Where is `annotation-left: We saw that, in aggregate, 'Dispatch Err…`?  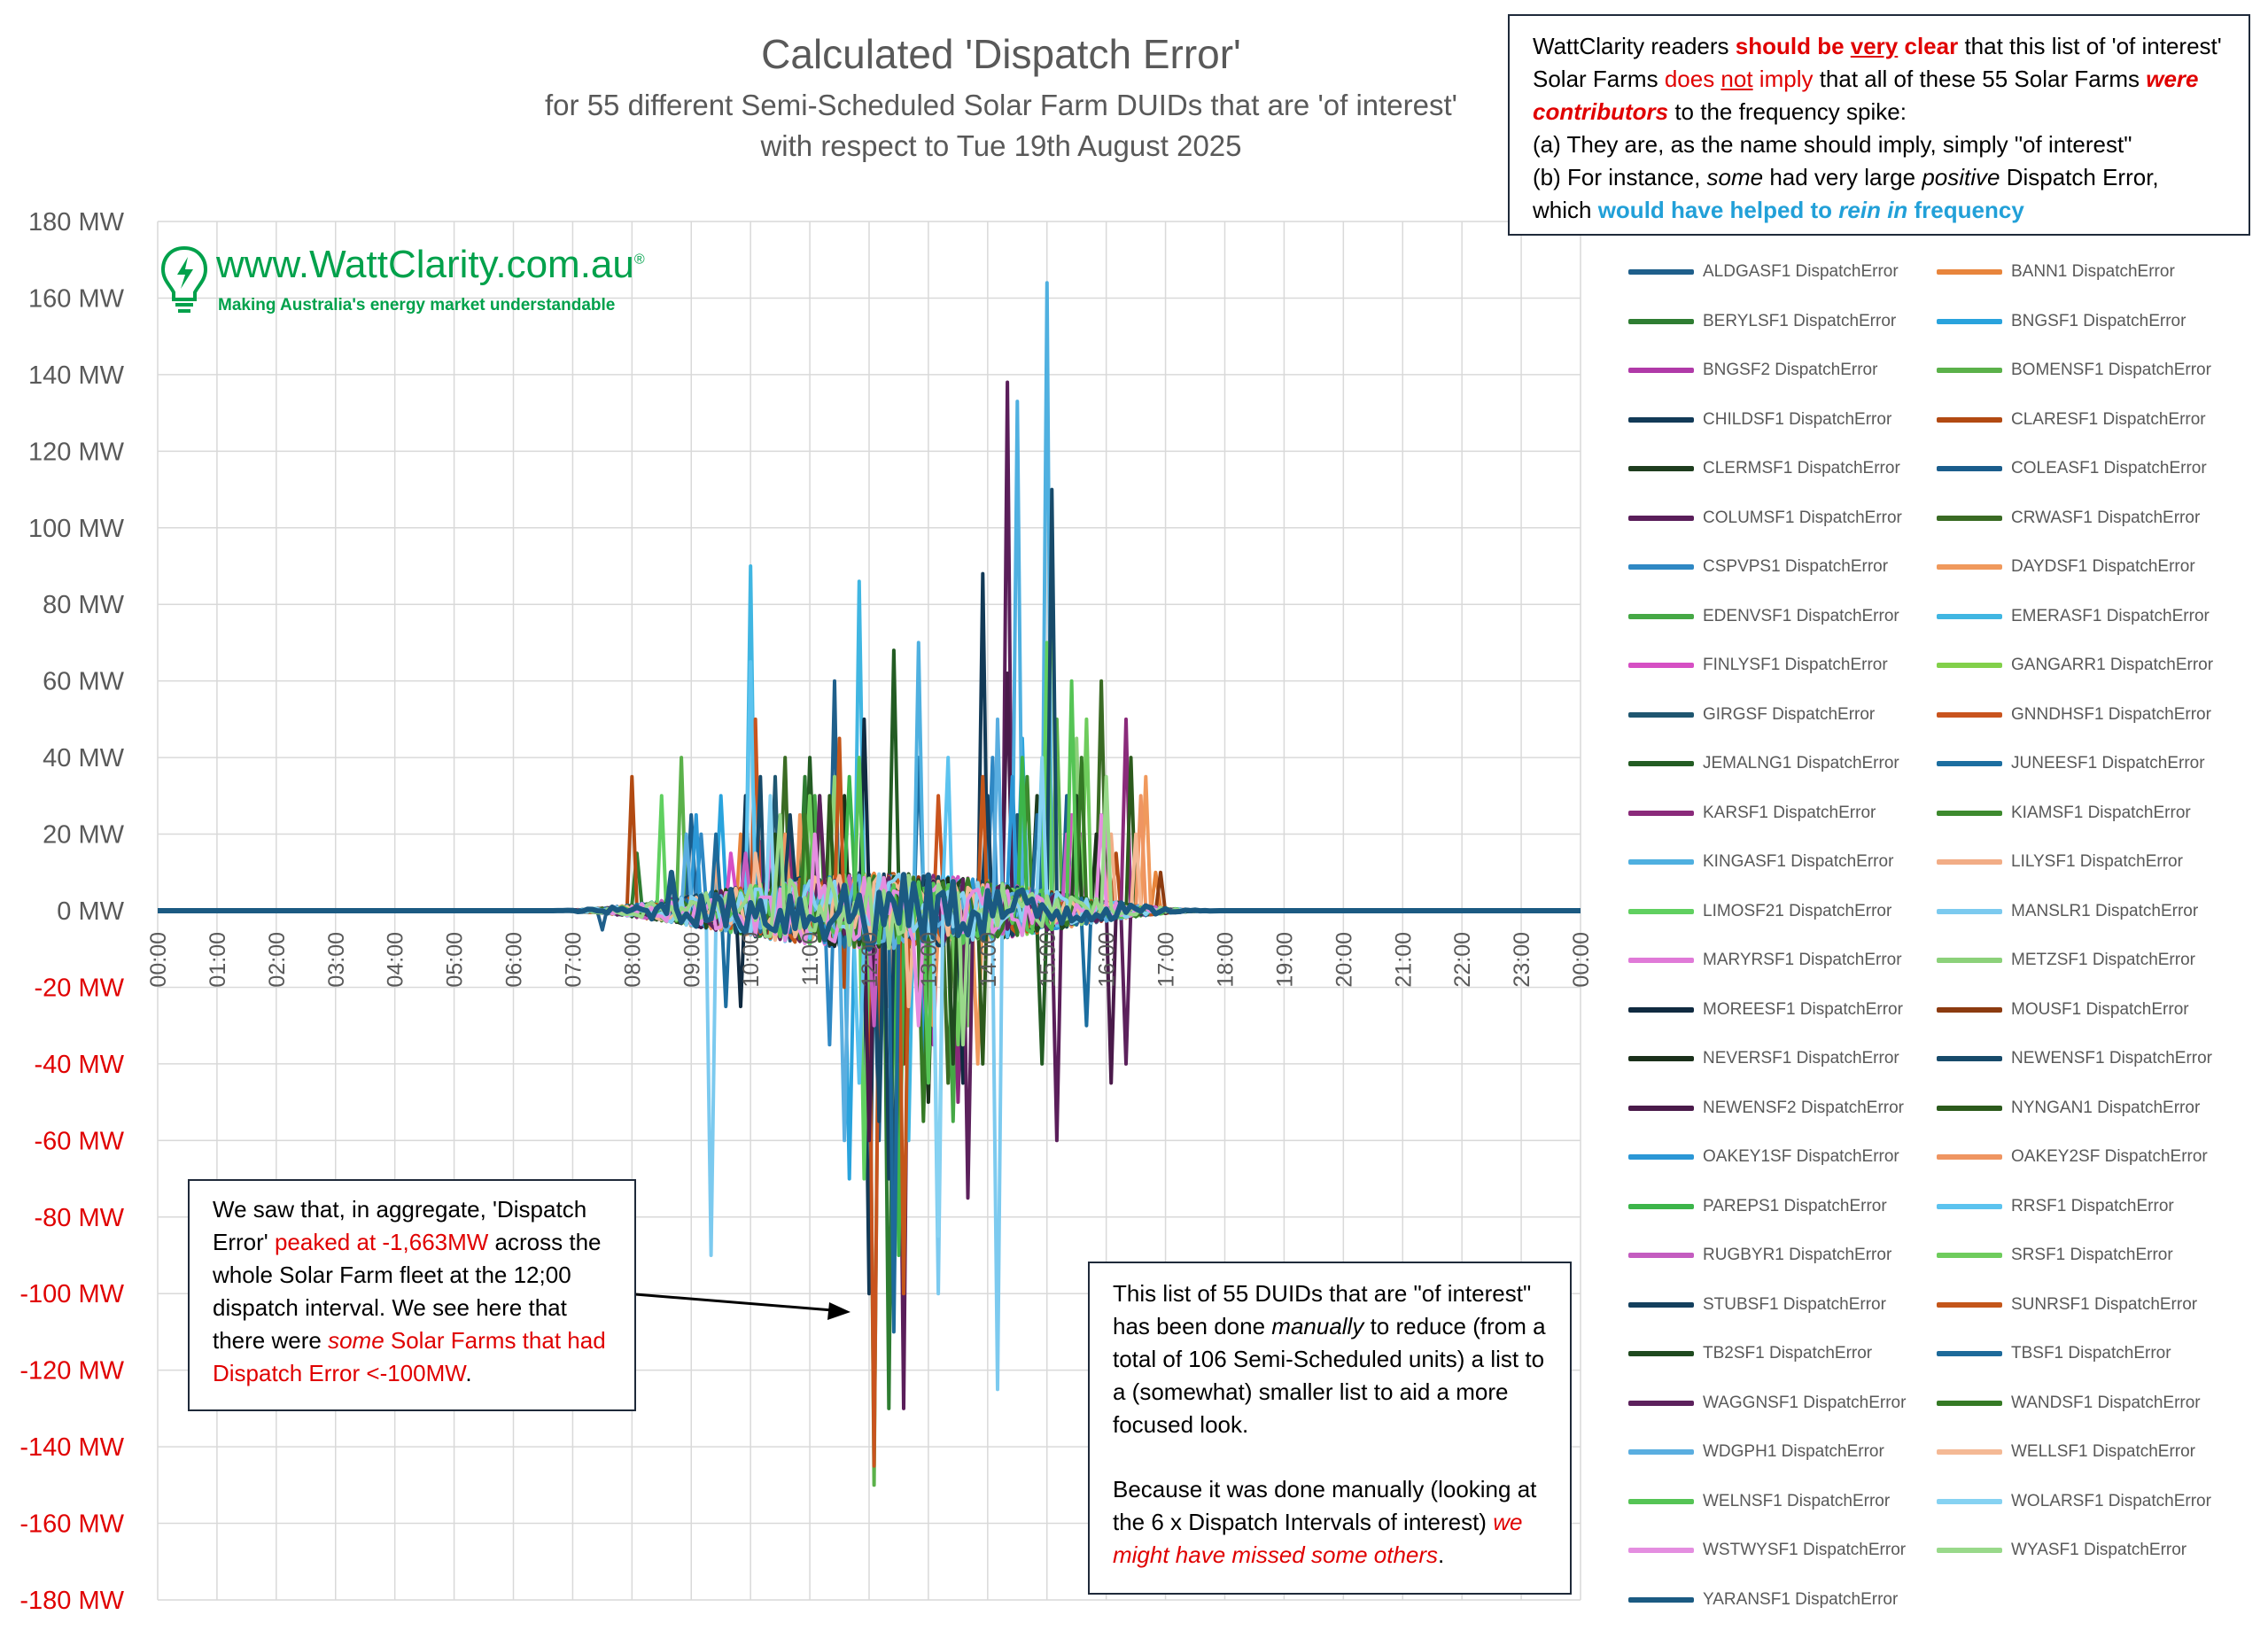
annotation-left: We saw that, in aggregate, 'Dispatch Err… is located at coordinates (412, 1295).